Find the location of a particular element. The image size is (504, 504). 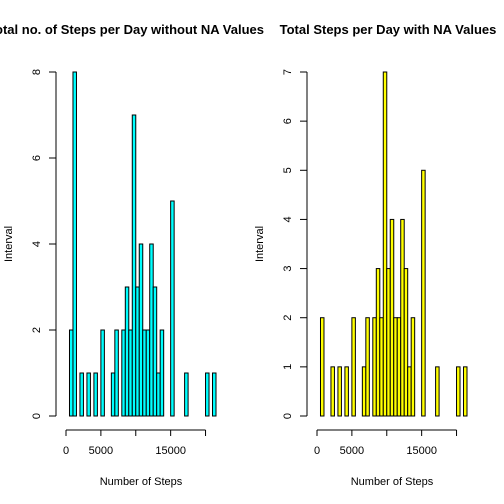

y-tick-label: 1 is located at coordinates (288, 367).